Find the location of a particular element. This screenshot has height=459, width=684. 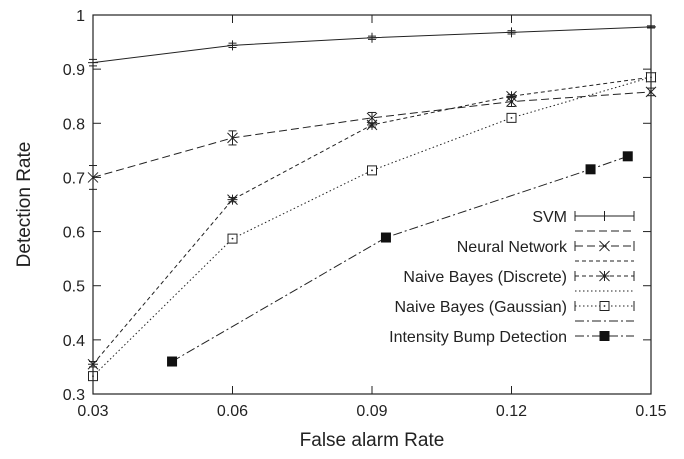

y-axis-label: Detection Rate is located at coordinates (24, 205).